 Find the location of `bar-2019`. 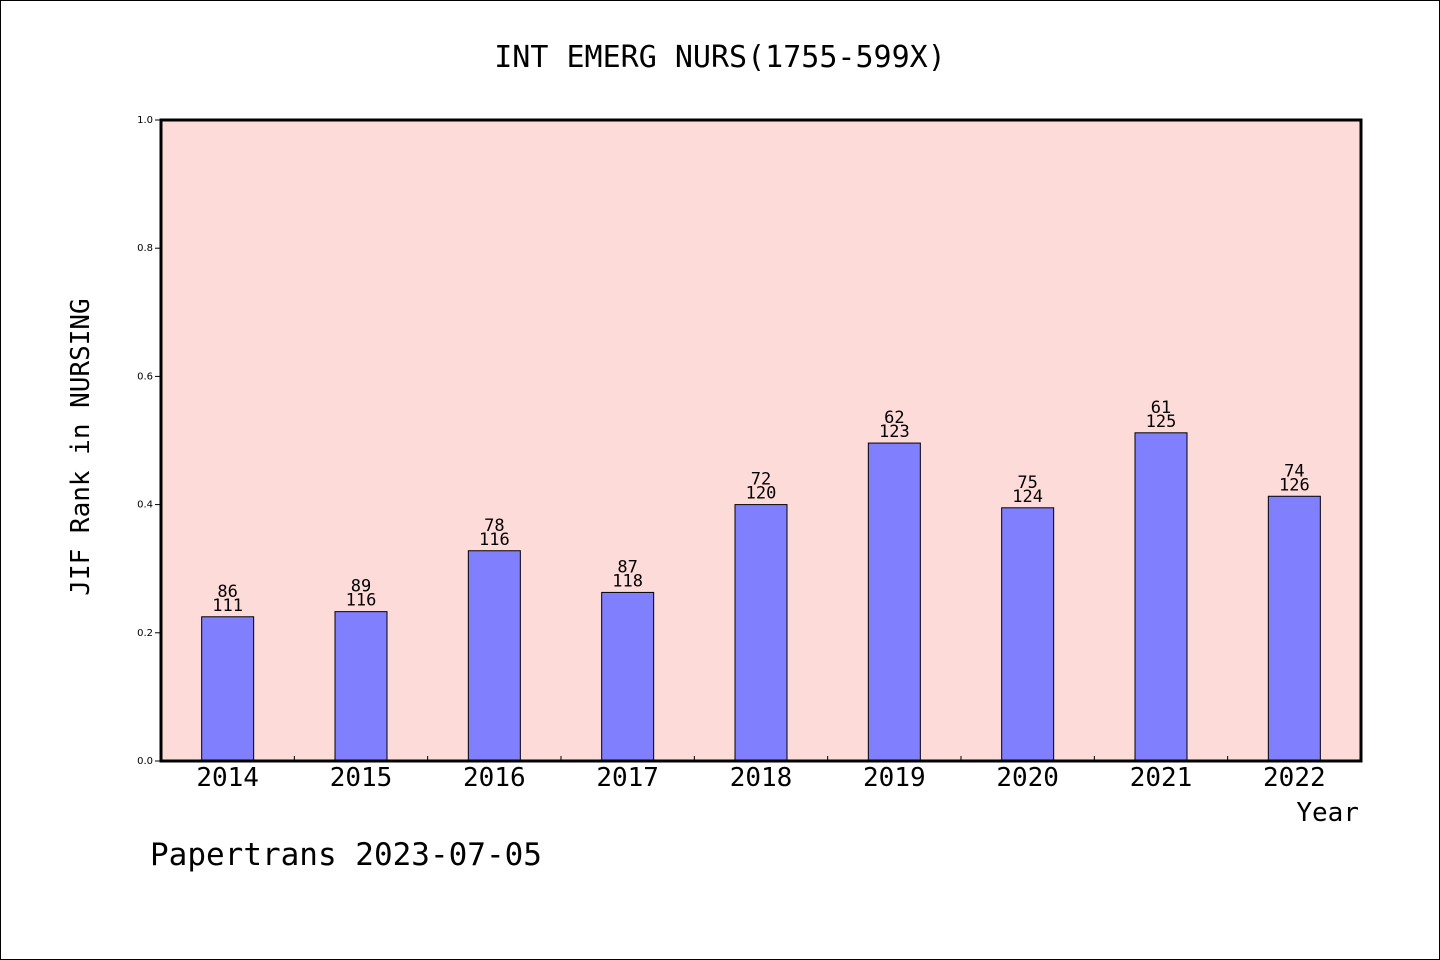

bar-2019 is located at coordinates (894, 602).